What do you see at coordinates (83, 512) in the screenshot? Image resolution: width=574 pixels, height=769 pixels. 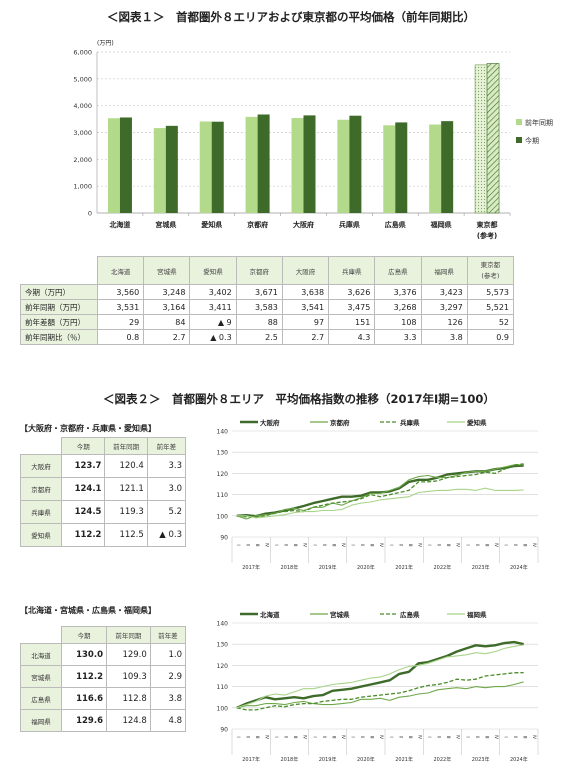 I see `table-cell: 124.5` at bounding box center [83, 512].